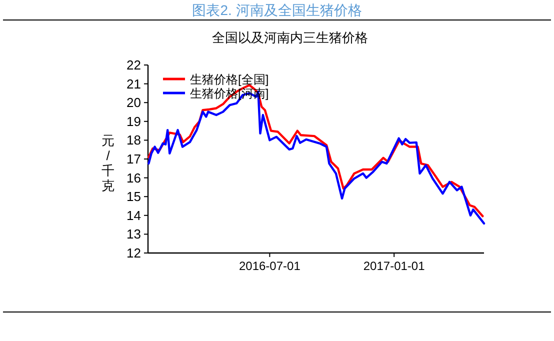 The height and width of the screenshot is (341, 554). I want to click on chart-title: 图表2. 河南及全国生猪价格, so click(277, 10).